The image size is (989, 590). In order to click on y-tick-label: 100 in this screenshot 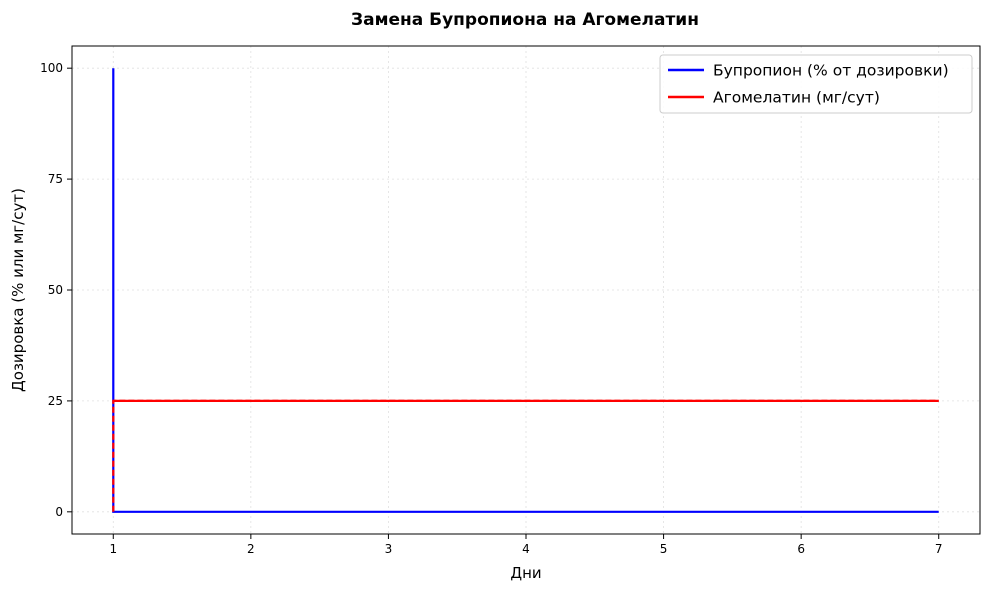, I will do `click(51, 68)`.